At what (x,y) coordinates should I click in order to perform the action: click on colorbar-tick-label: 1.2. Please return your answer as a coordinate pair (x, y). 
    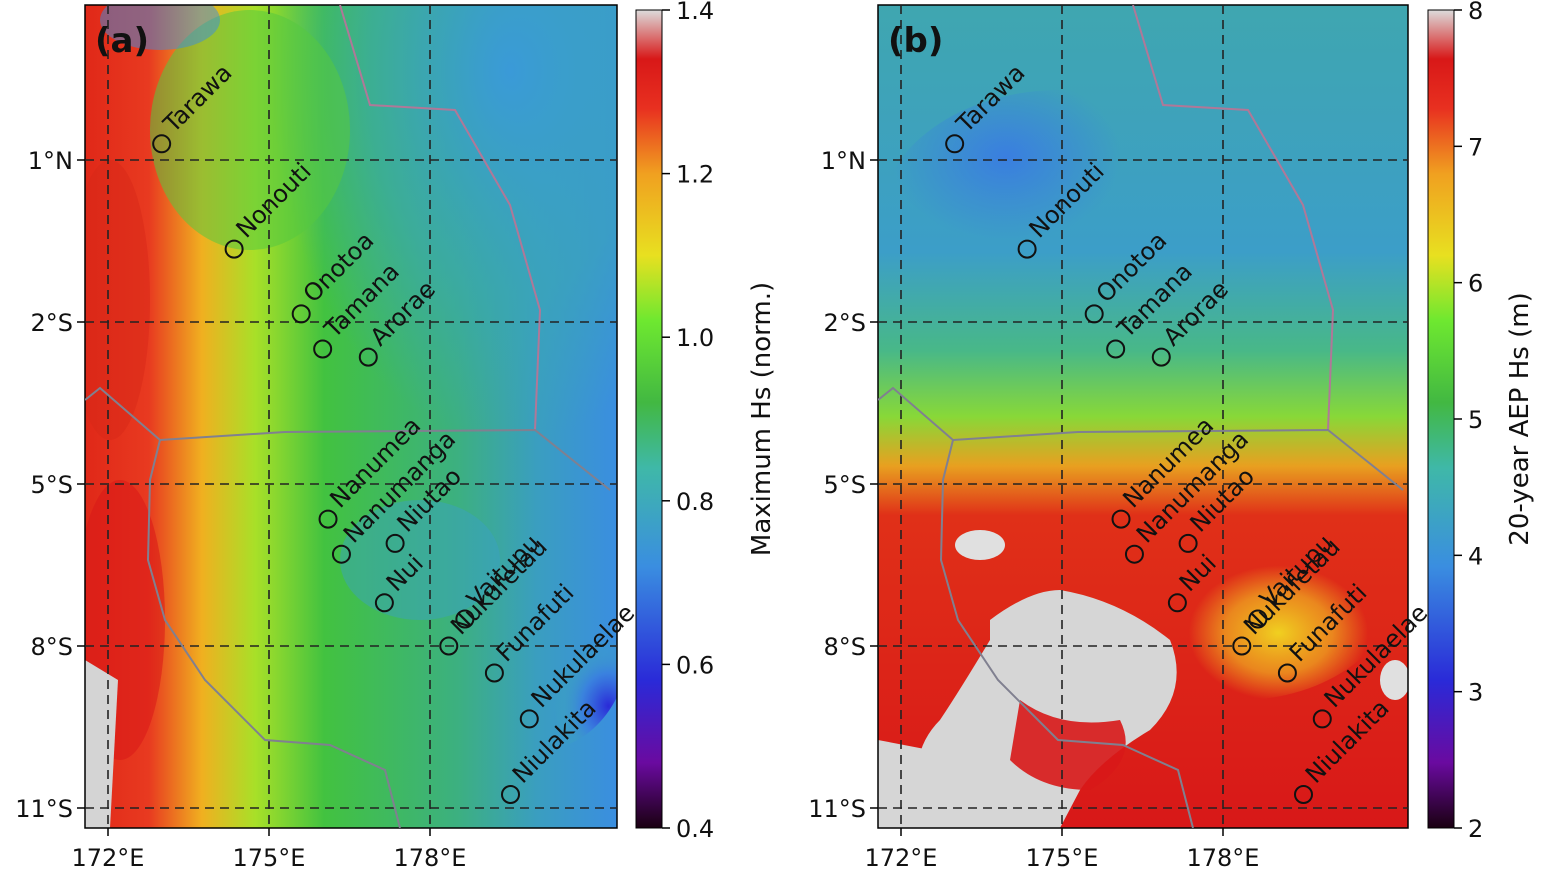
    Looking at the image, I should click on (695, 175).